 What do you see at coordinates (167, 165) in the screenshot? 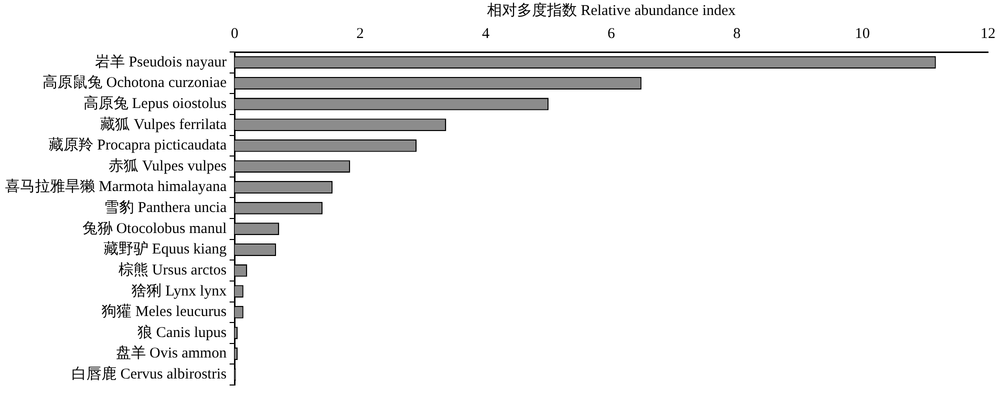
I see `y-tick-label: 赤狐 Vulpes vulpes` at bounding box center [167, 165].